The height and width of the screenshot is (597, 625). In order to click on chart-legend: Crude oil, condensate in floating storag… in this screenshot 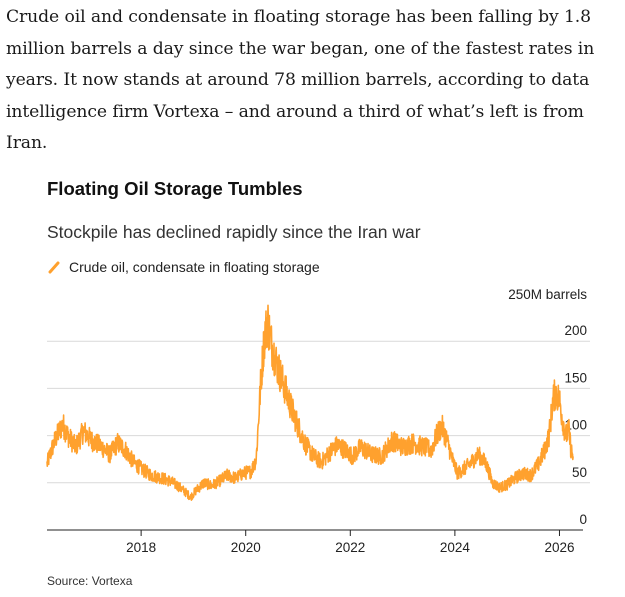, I will do `click(183, 267)`.